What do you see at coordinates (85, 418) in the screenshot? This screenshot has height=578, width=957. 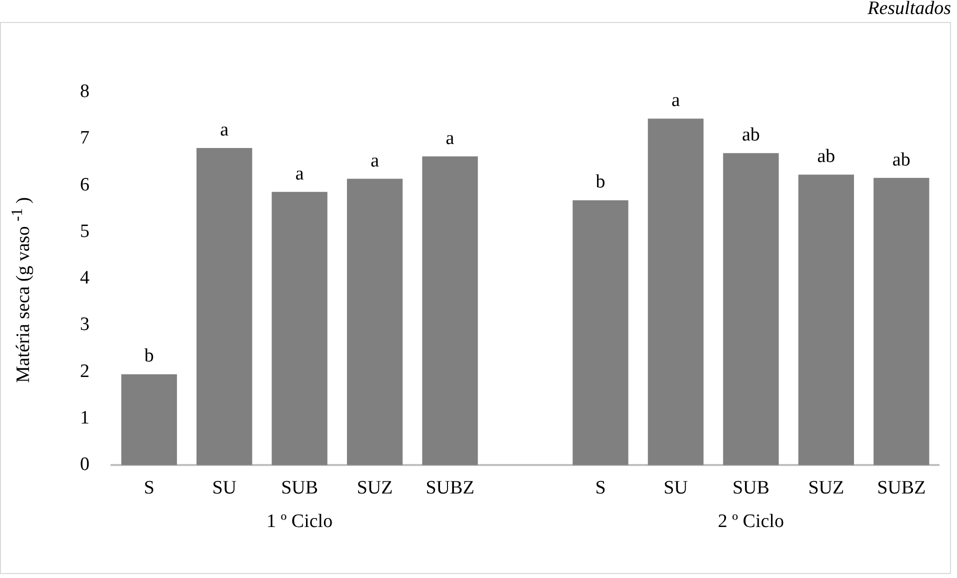 I see `y-tick-label: 1` at bounding box center [85, 418].